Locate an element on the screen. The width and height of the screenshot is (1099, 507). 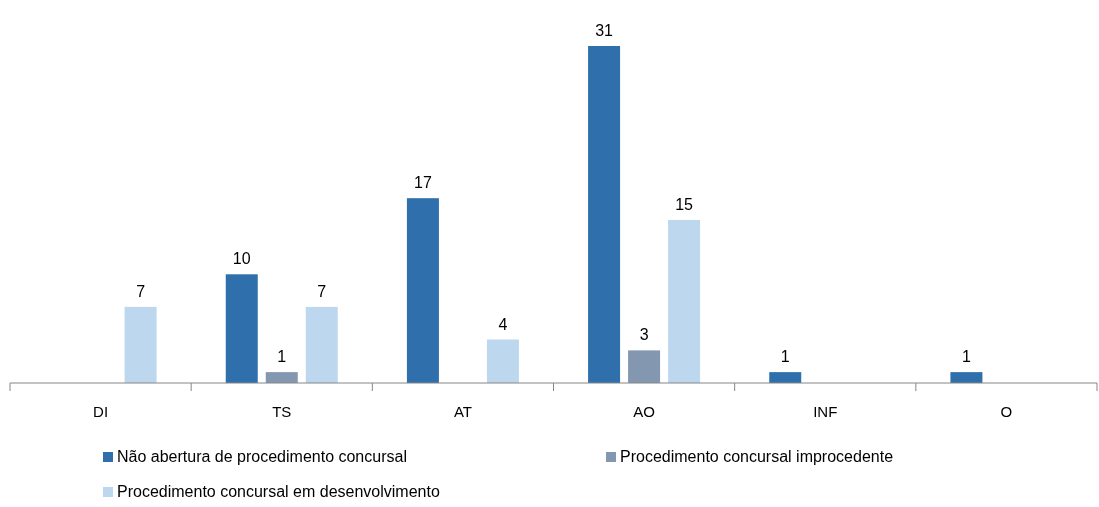
x-tick-label: AO is located at coordinates (644, 411).